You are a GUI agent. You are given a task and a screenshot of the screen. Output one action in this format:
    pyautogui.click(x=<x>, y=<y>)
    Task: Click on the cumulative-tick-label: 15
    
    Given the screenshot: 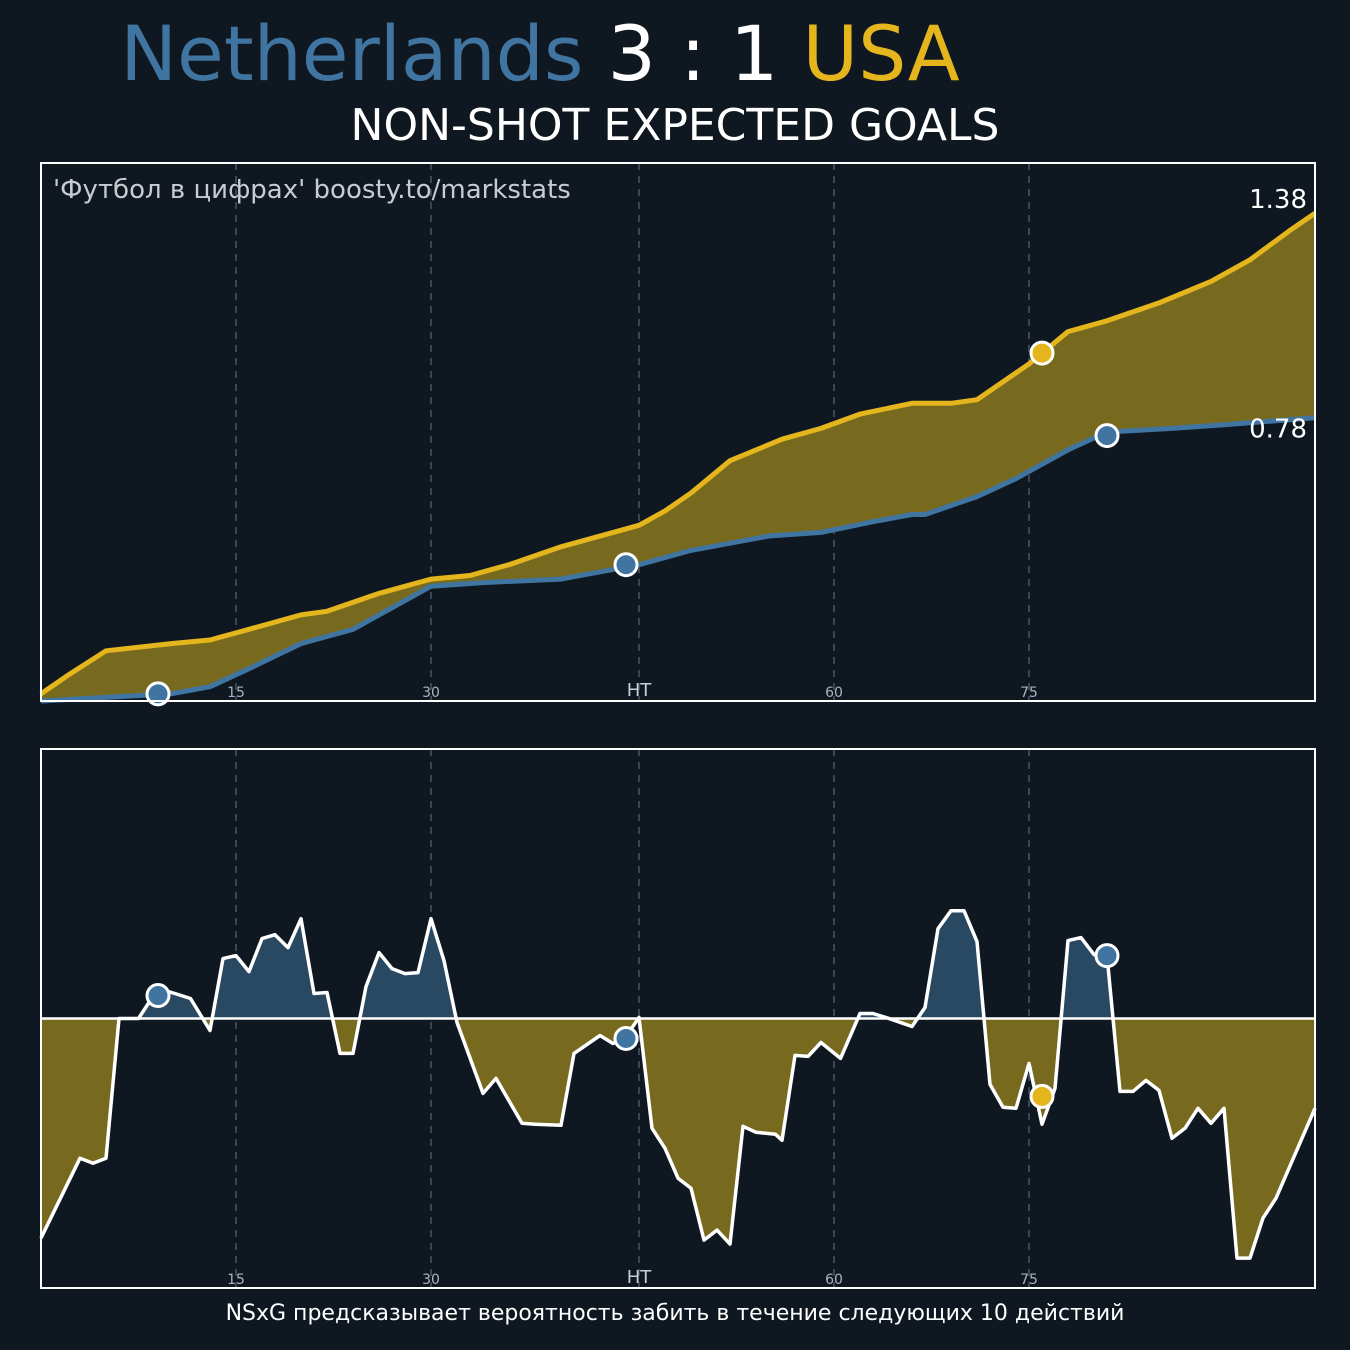 What is the action you would take?
    pyautogui.click(x=236, y=693)
    